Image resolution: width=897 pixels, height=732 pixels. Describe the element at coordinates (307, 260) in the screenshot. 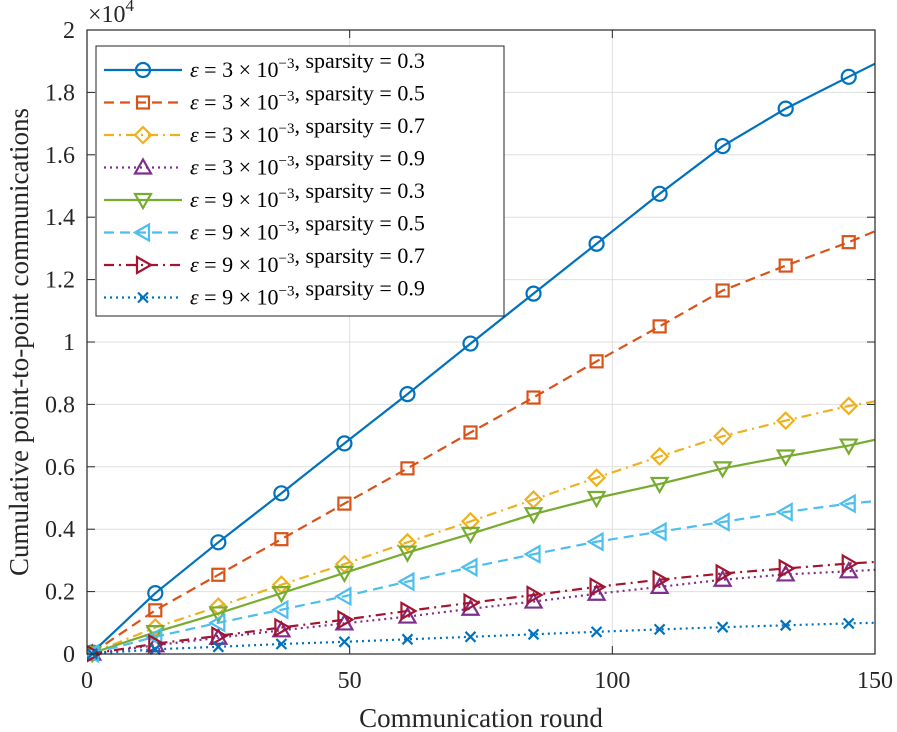

I see `legend-label: ε = 9 × 10−3, sparsity = 0.7` at that location.